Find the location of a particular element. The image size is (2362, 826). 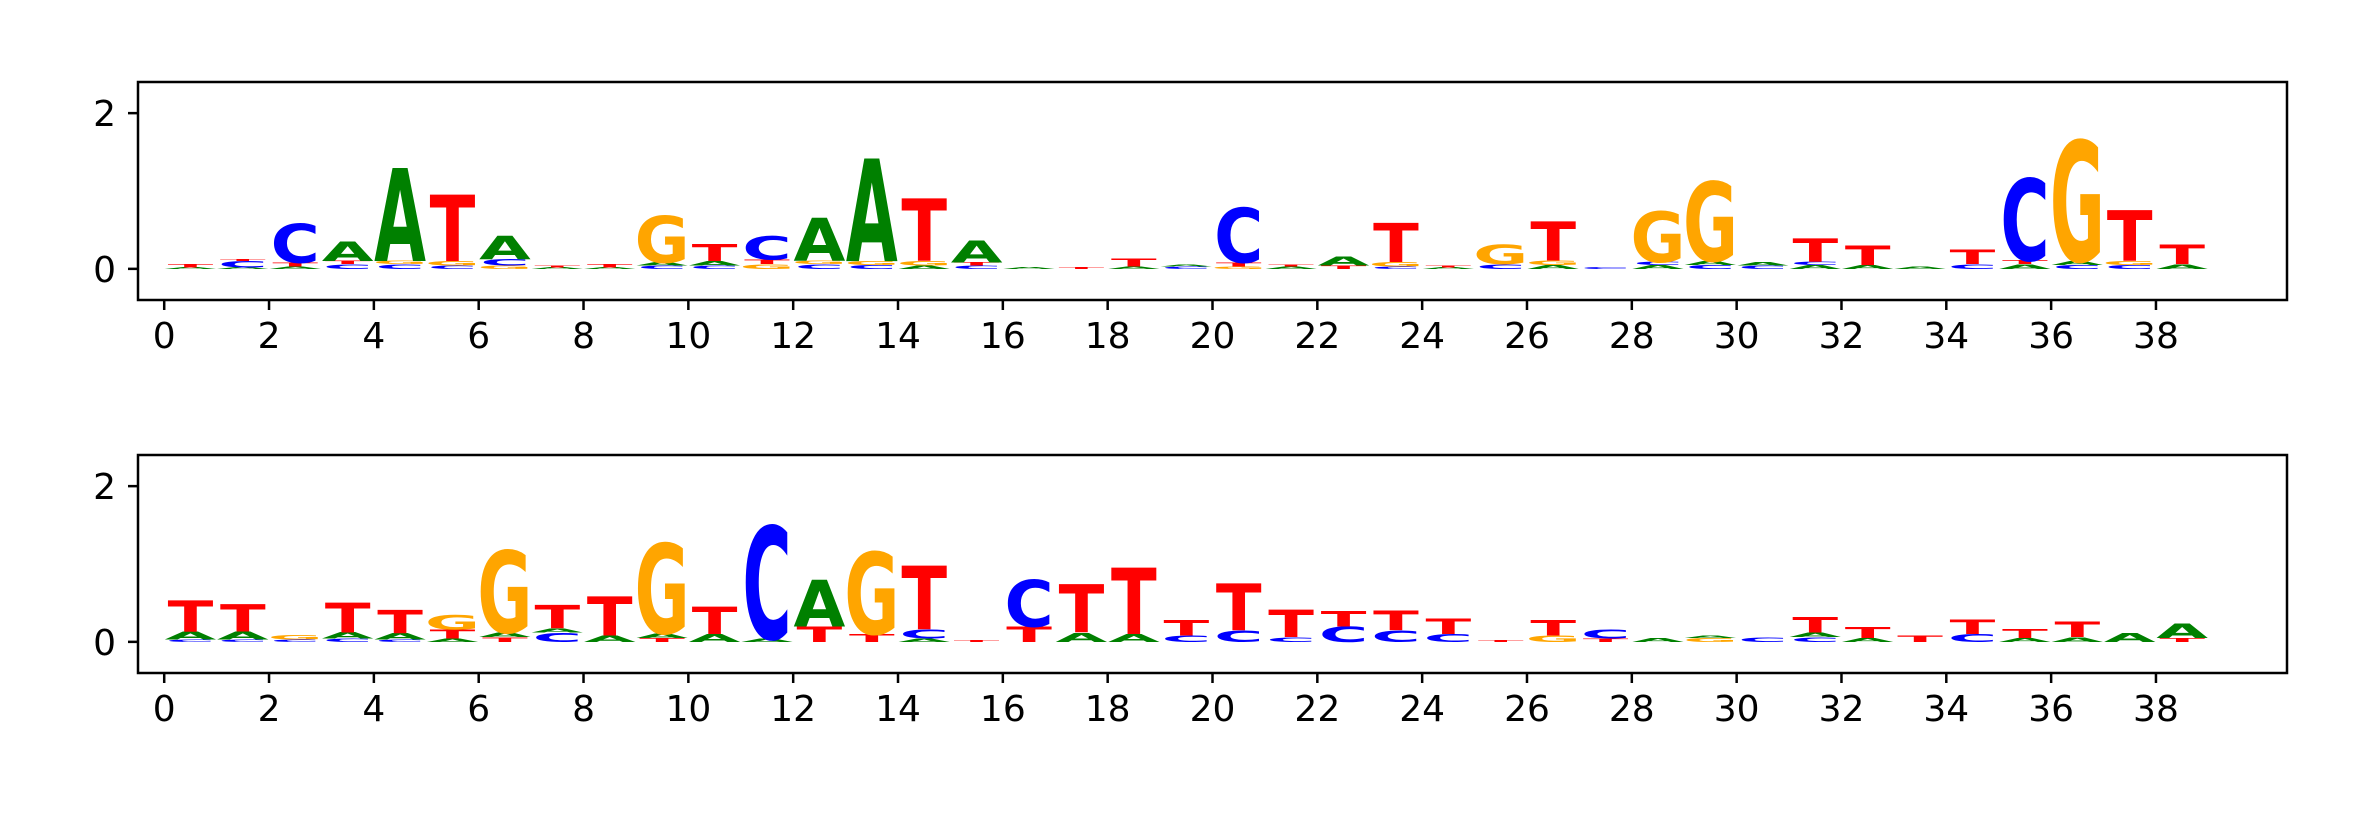

logo-letter-G-pos26: G is located at coordinates (1553, 262).